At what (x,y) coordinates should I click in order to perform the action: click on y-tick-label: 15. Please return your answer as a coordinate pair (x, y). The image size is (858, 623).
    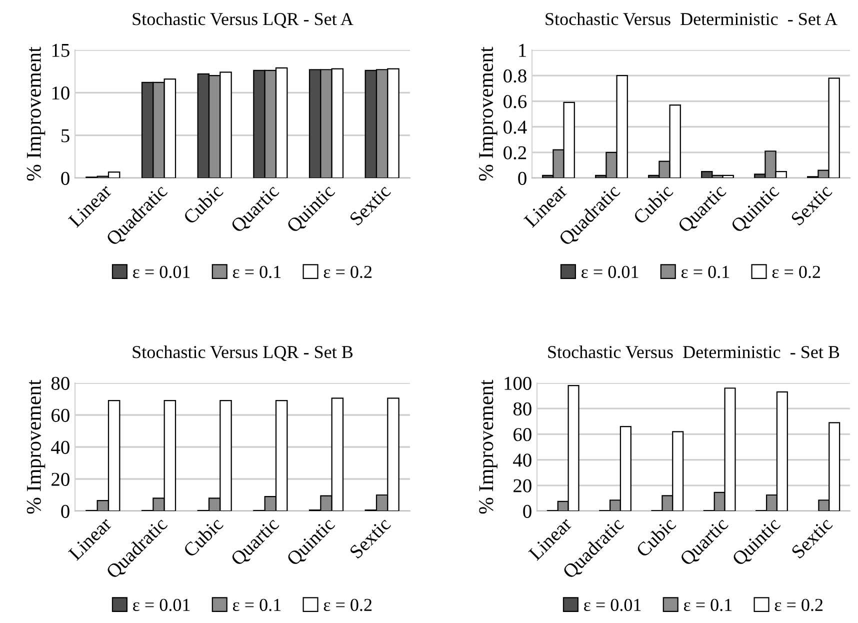
    Looking at the image, I should click on (61, 50).